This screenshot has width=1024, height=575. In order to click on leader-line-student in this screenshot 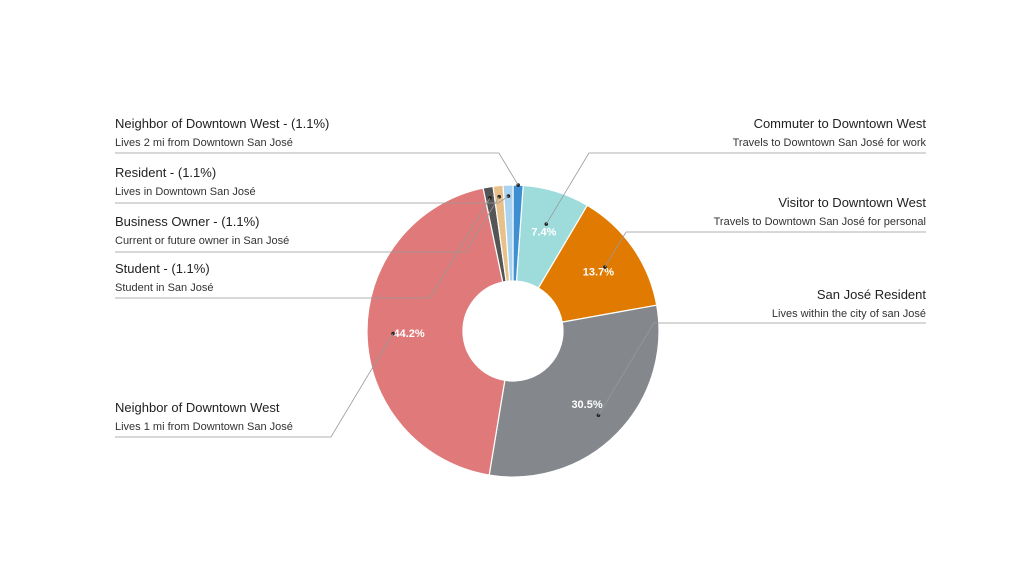, I will do `click(303, 248)`.